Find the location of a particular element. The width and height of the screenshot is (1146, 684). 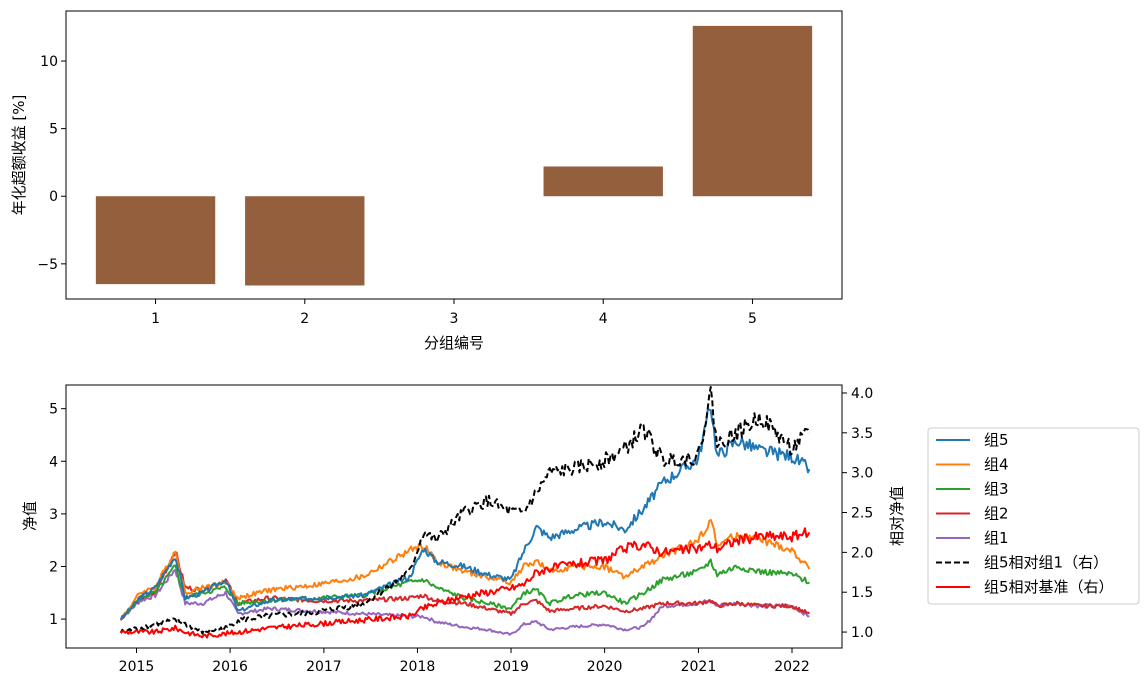

line-right-y-tick-label: 3.0 is located at coordinates (862, 474).